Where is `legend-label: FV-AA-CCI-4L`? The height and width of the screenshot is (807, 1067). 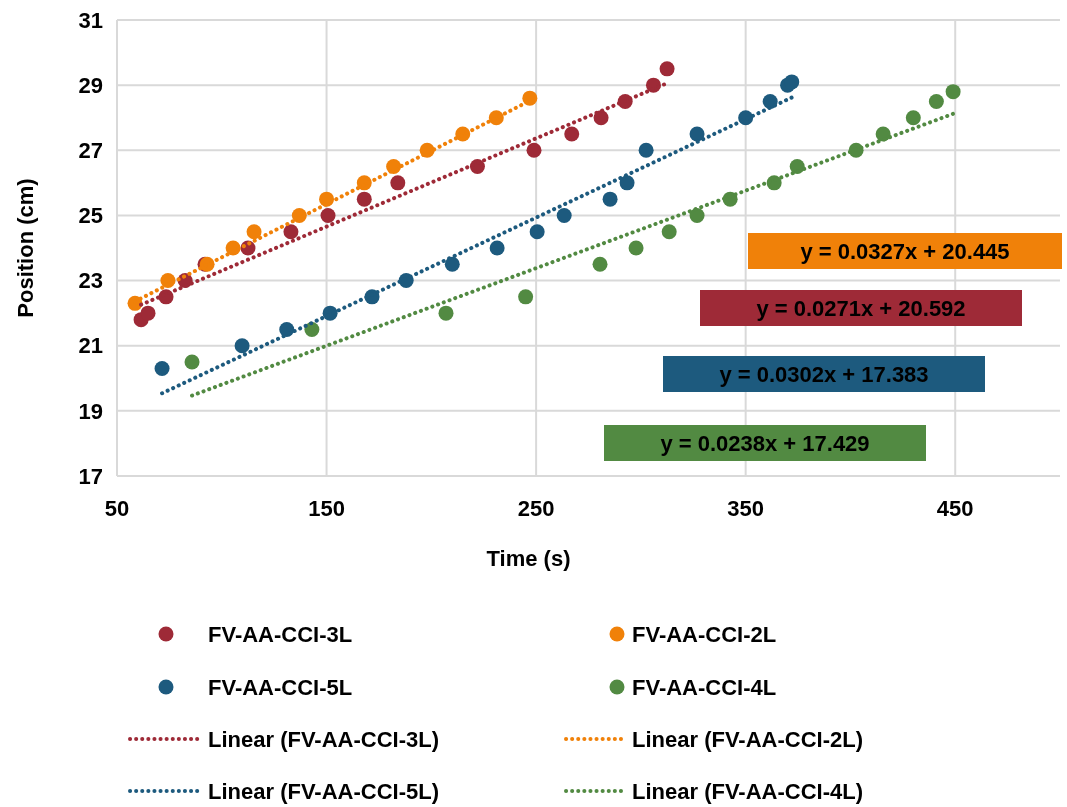
legend-label: FV-AA-CCI-4L is located at coordinates (704, 687).